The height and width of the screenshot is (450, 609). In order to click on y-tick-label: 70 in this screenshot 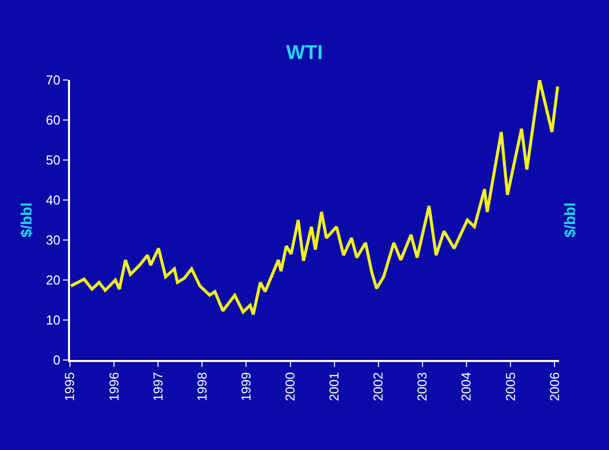, I will do `click(53, 80)`.